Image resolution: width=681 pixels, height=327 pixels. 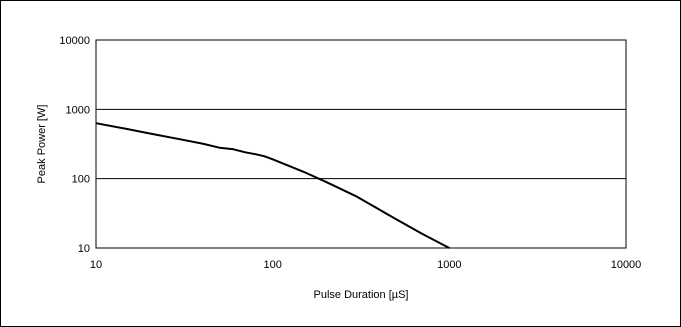 What do you see at coordinates (626, 265) in the screenshot?
I see `x-tick-label-3: 10000` at bounding box center [626, 265].